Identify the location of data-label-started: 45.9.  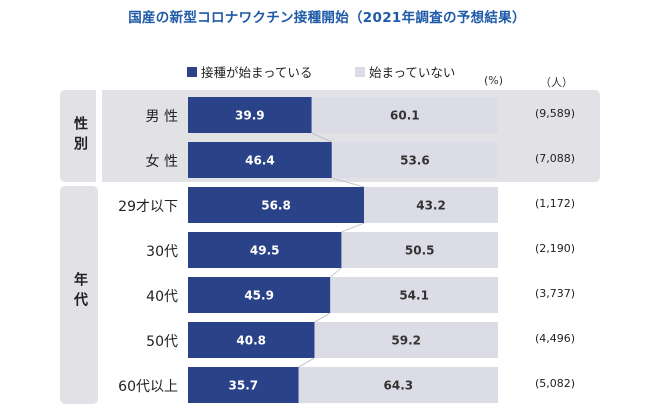
(259, 296).